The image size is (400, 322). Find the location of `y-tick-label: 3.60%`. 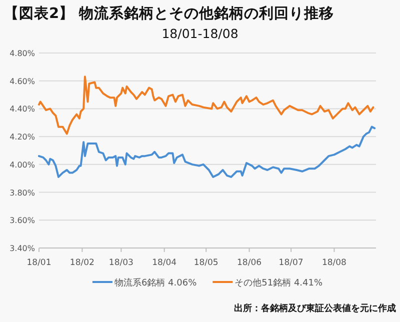

y-tick-label: 3.60% is located at coordinates (23, 221).